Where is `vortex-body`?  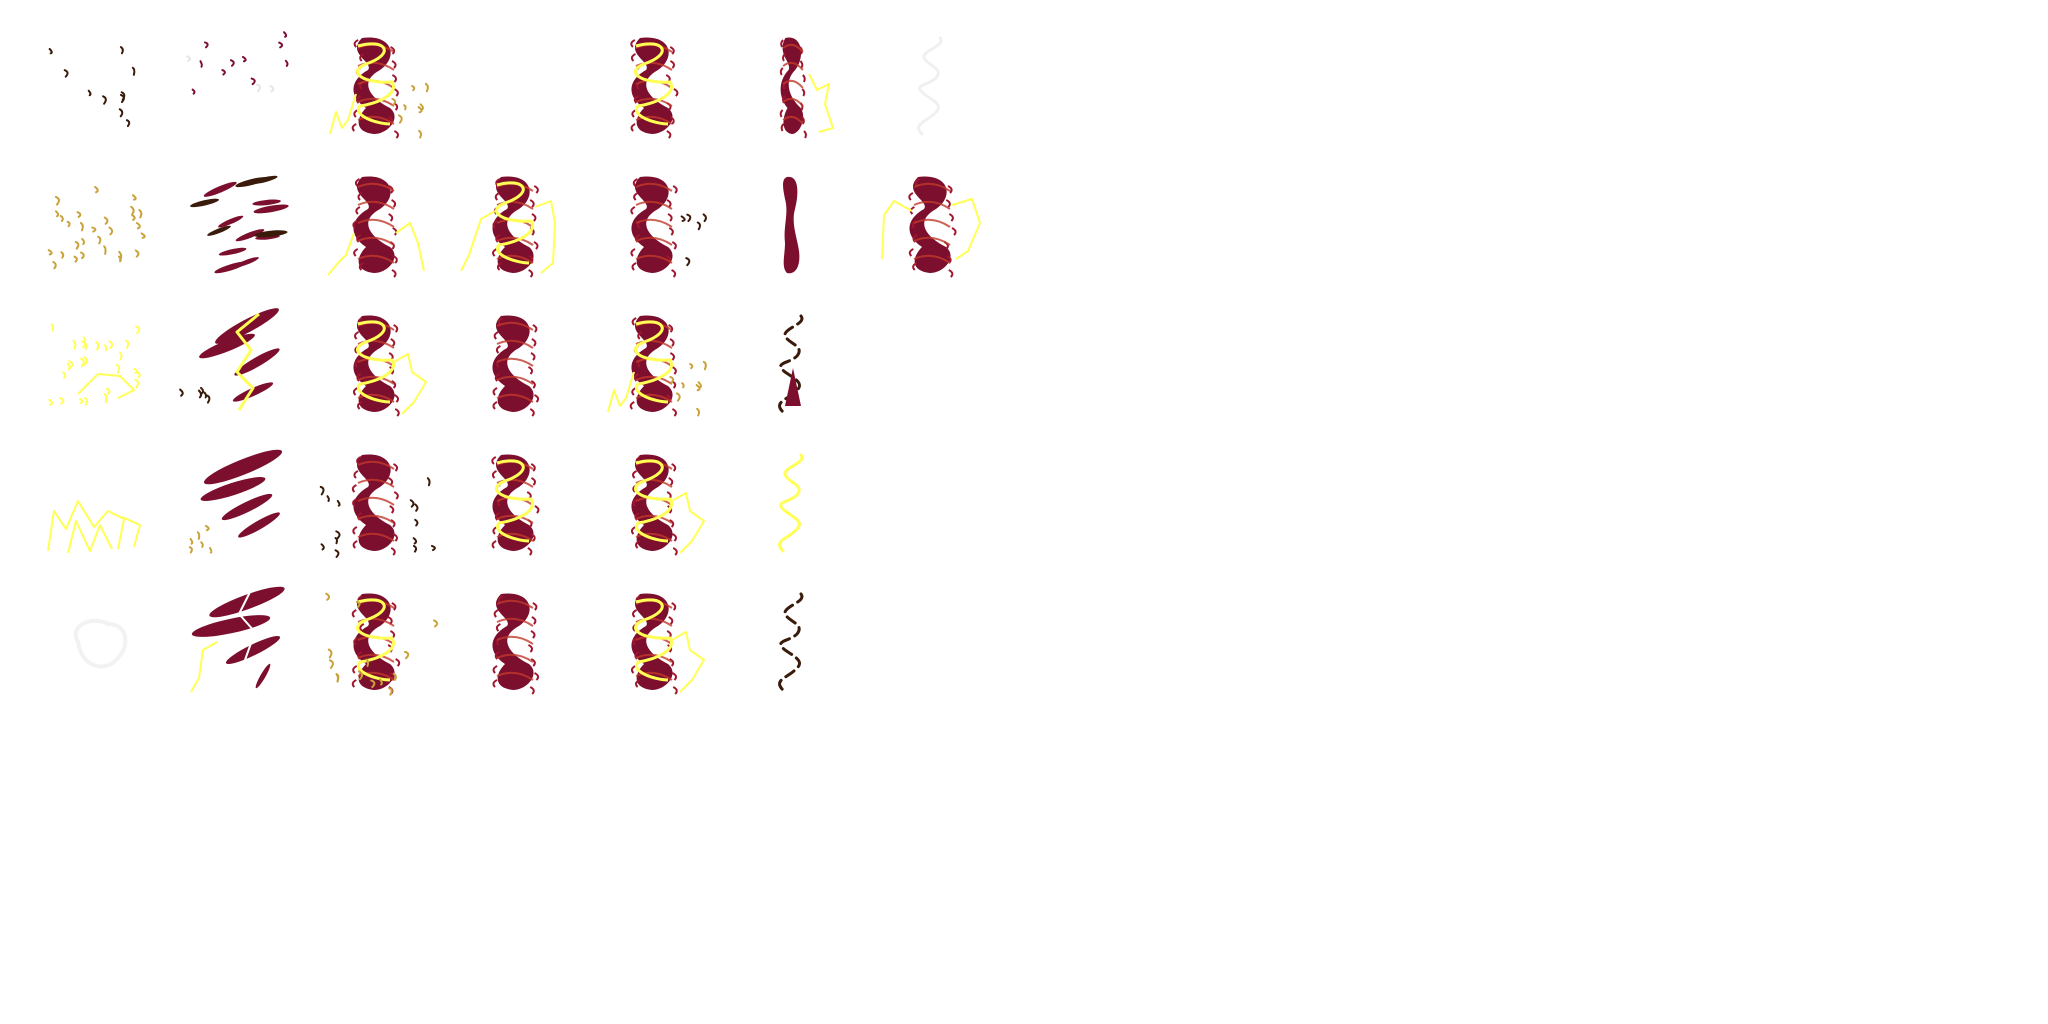
vortex-body is located at coordinates (930, 224).